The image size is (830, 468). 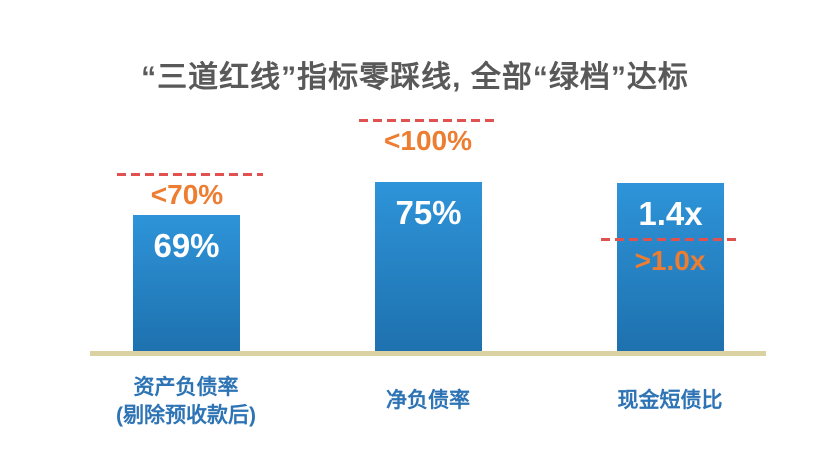 What do you see at coordinates (186, 402) in the screenshot?
I see `category-label-asset-liability: 资产负债率 (剔除预收款后)` at bounding box center [186, 402].